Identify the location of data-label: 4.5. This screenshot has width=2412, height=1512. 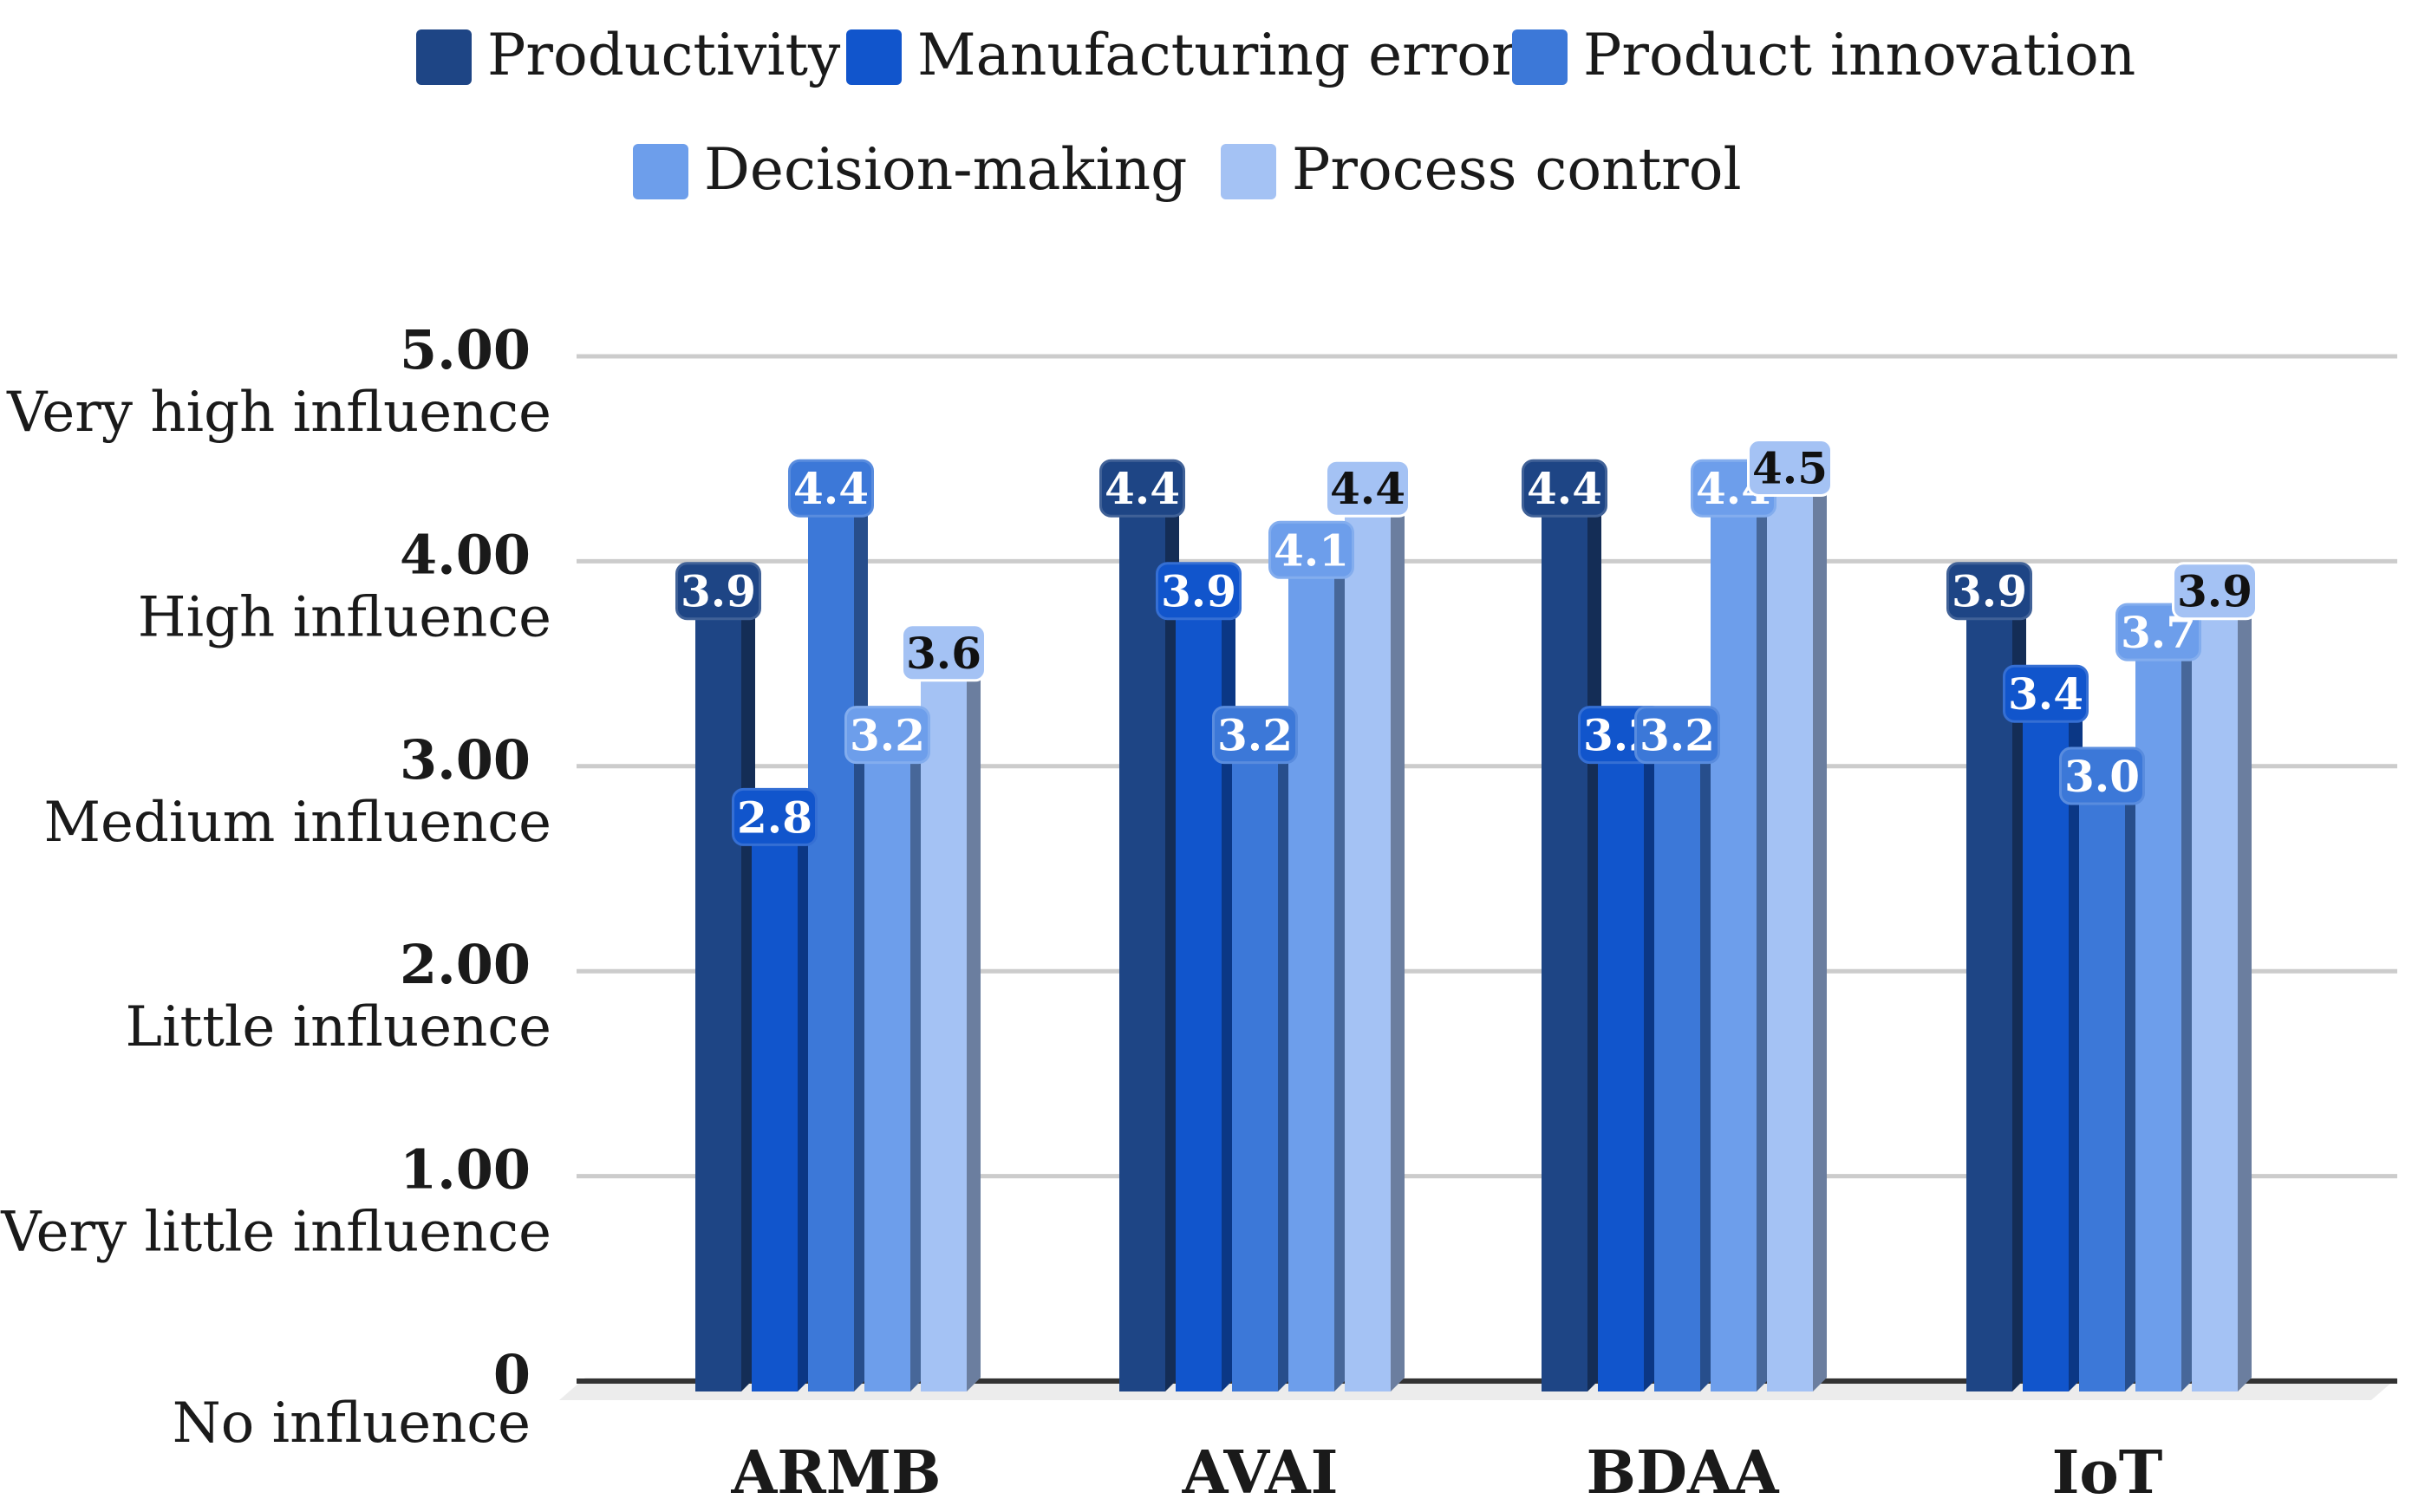
(1790, 469).